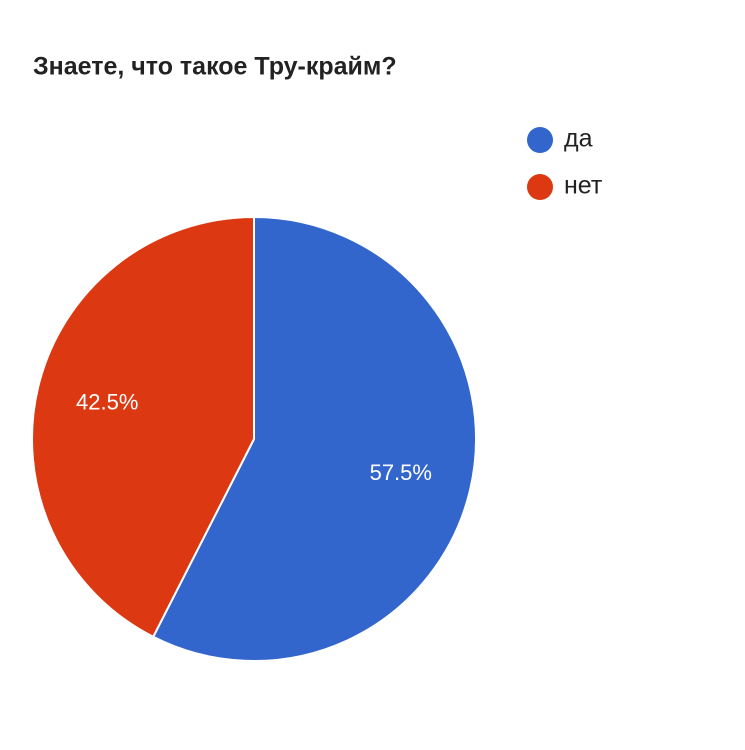  Describe the element at coordinates (401, 472) in the screenshot. I see `value-label: 57.5%` at that location.